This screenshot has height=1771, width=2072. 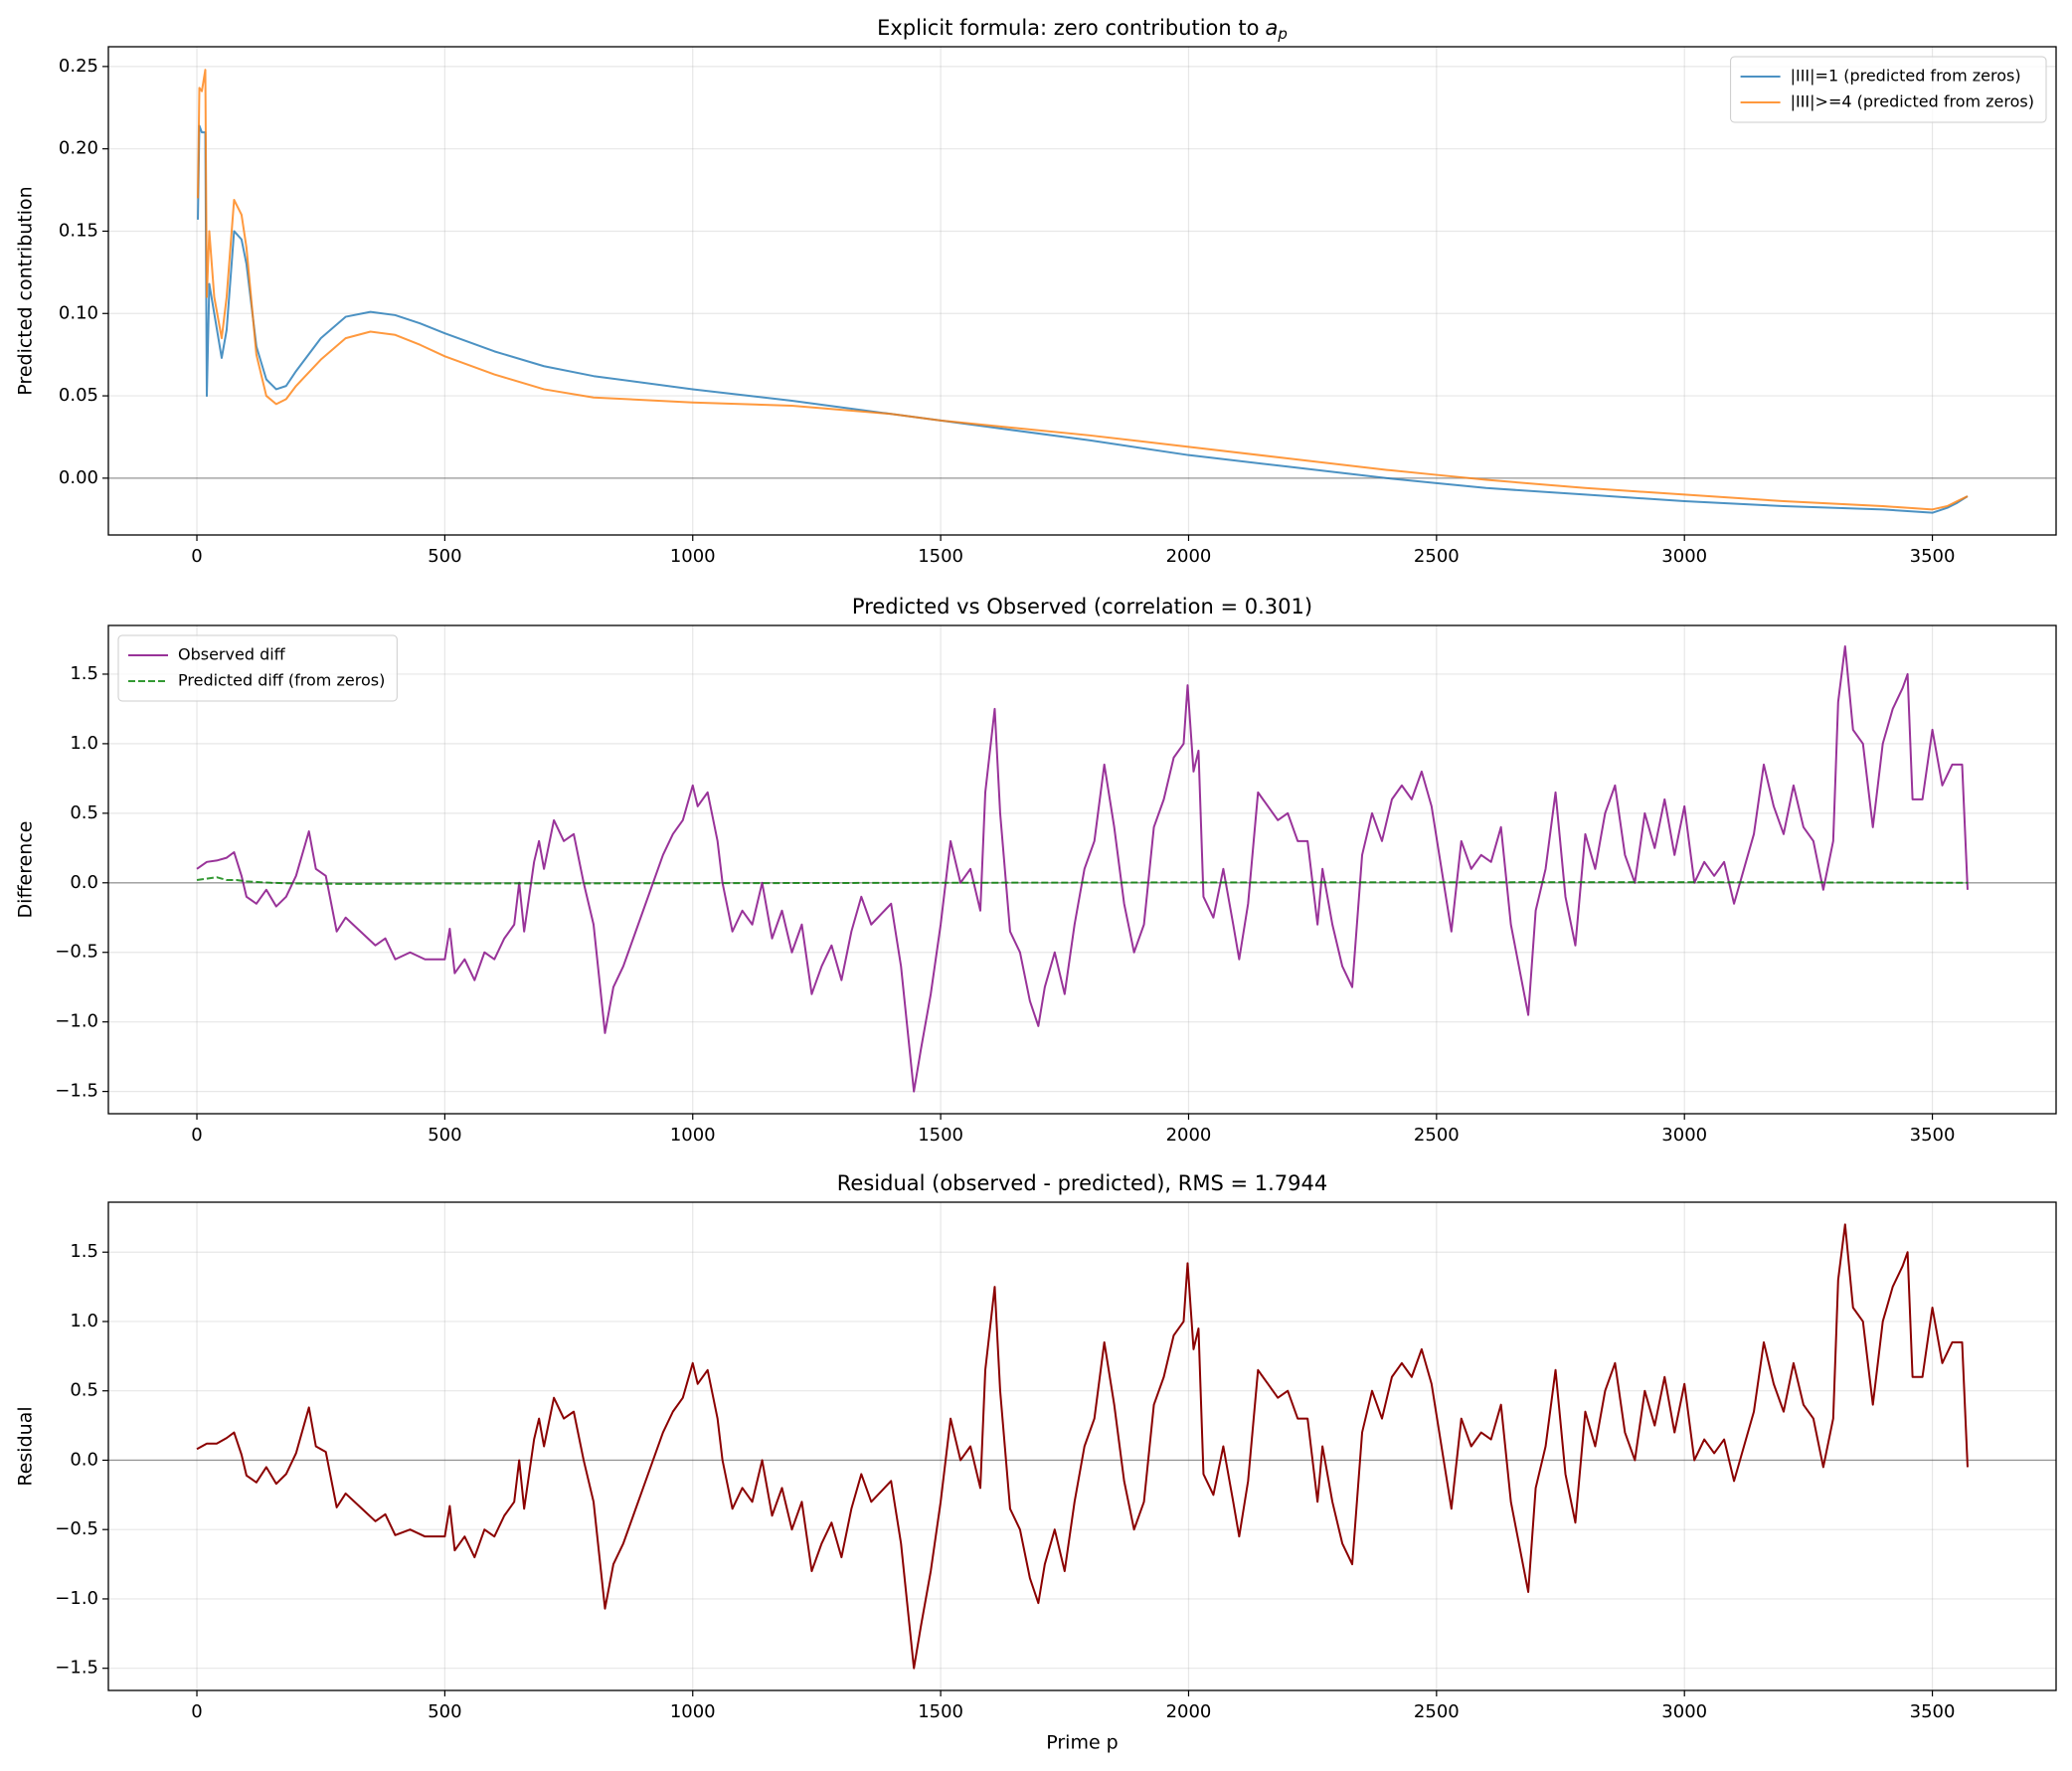 I want to click on title-math: a, so click(x=1271, y=28).